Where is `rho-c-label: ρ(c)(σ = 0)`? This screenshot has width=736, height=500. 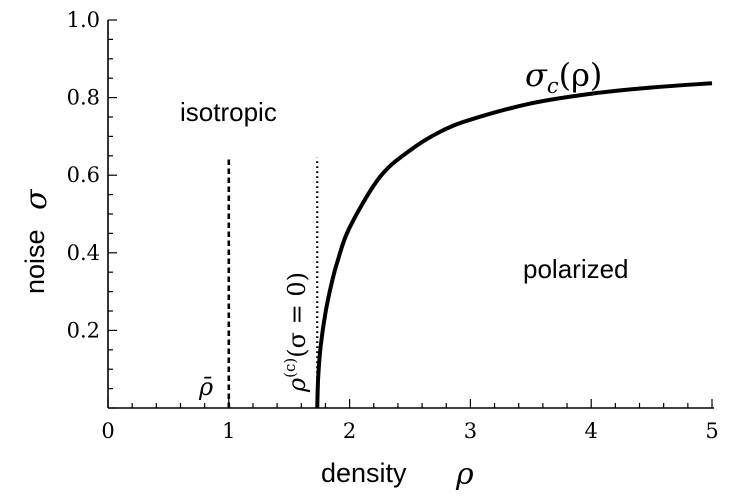 rho-c-label: ρ(c)(σ = 0) is located at coordinates (296, 332).